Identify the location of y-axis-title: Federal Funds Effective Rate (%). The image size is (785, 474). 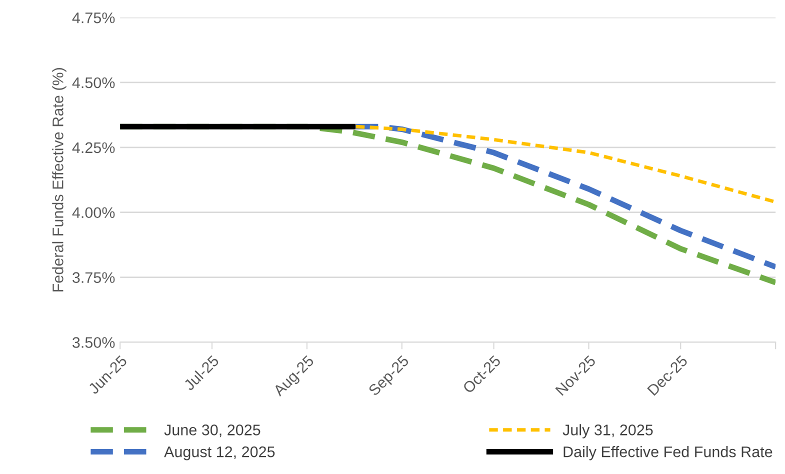
(59, 180).